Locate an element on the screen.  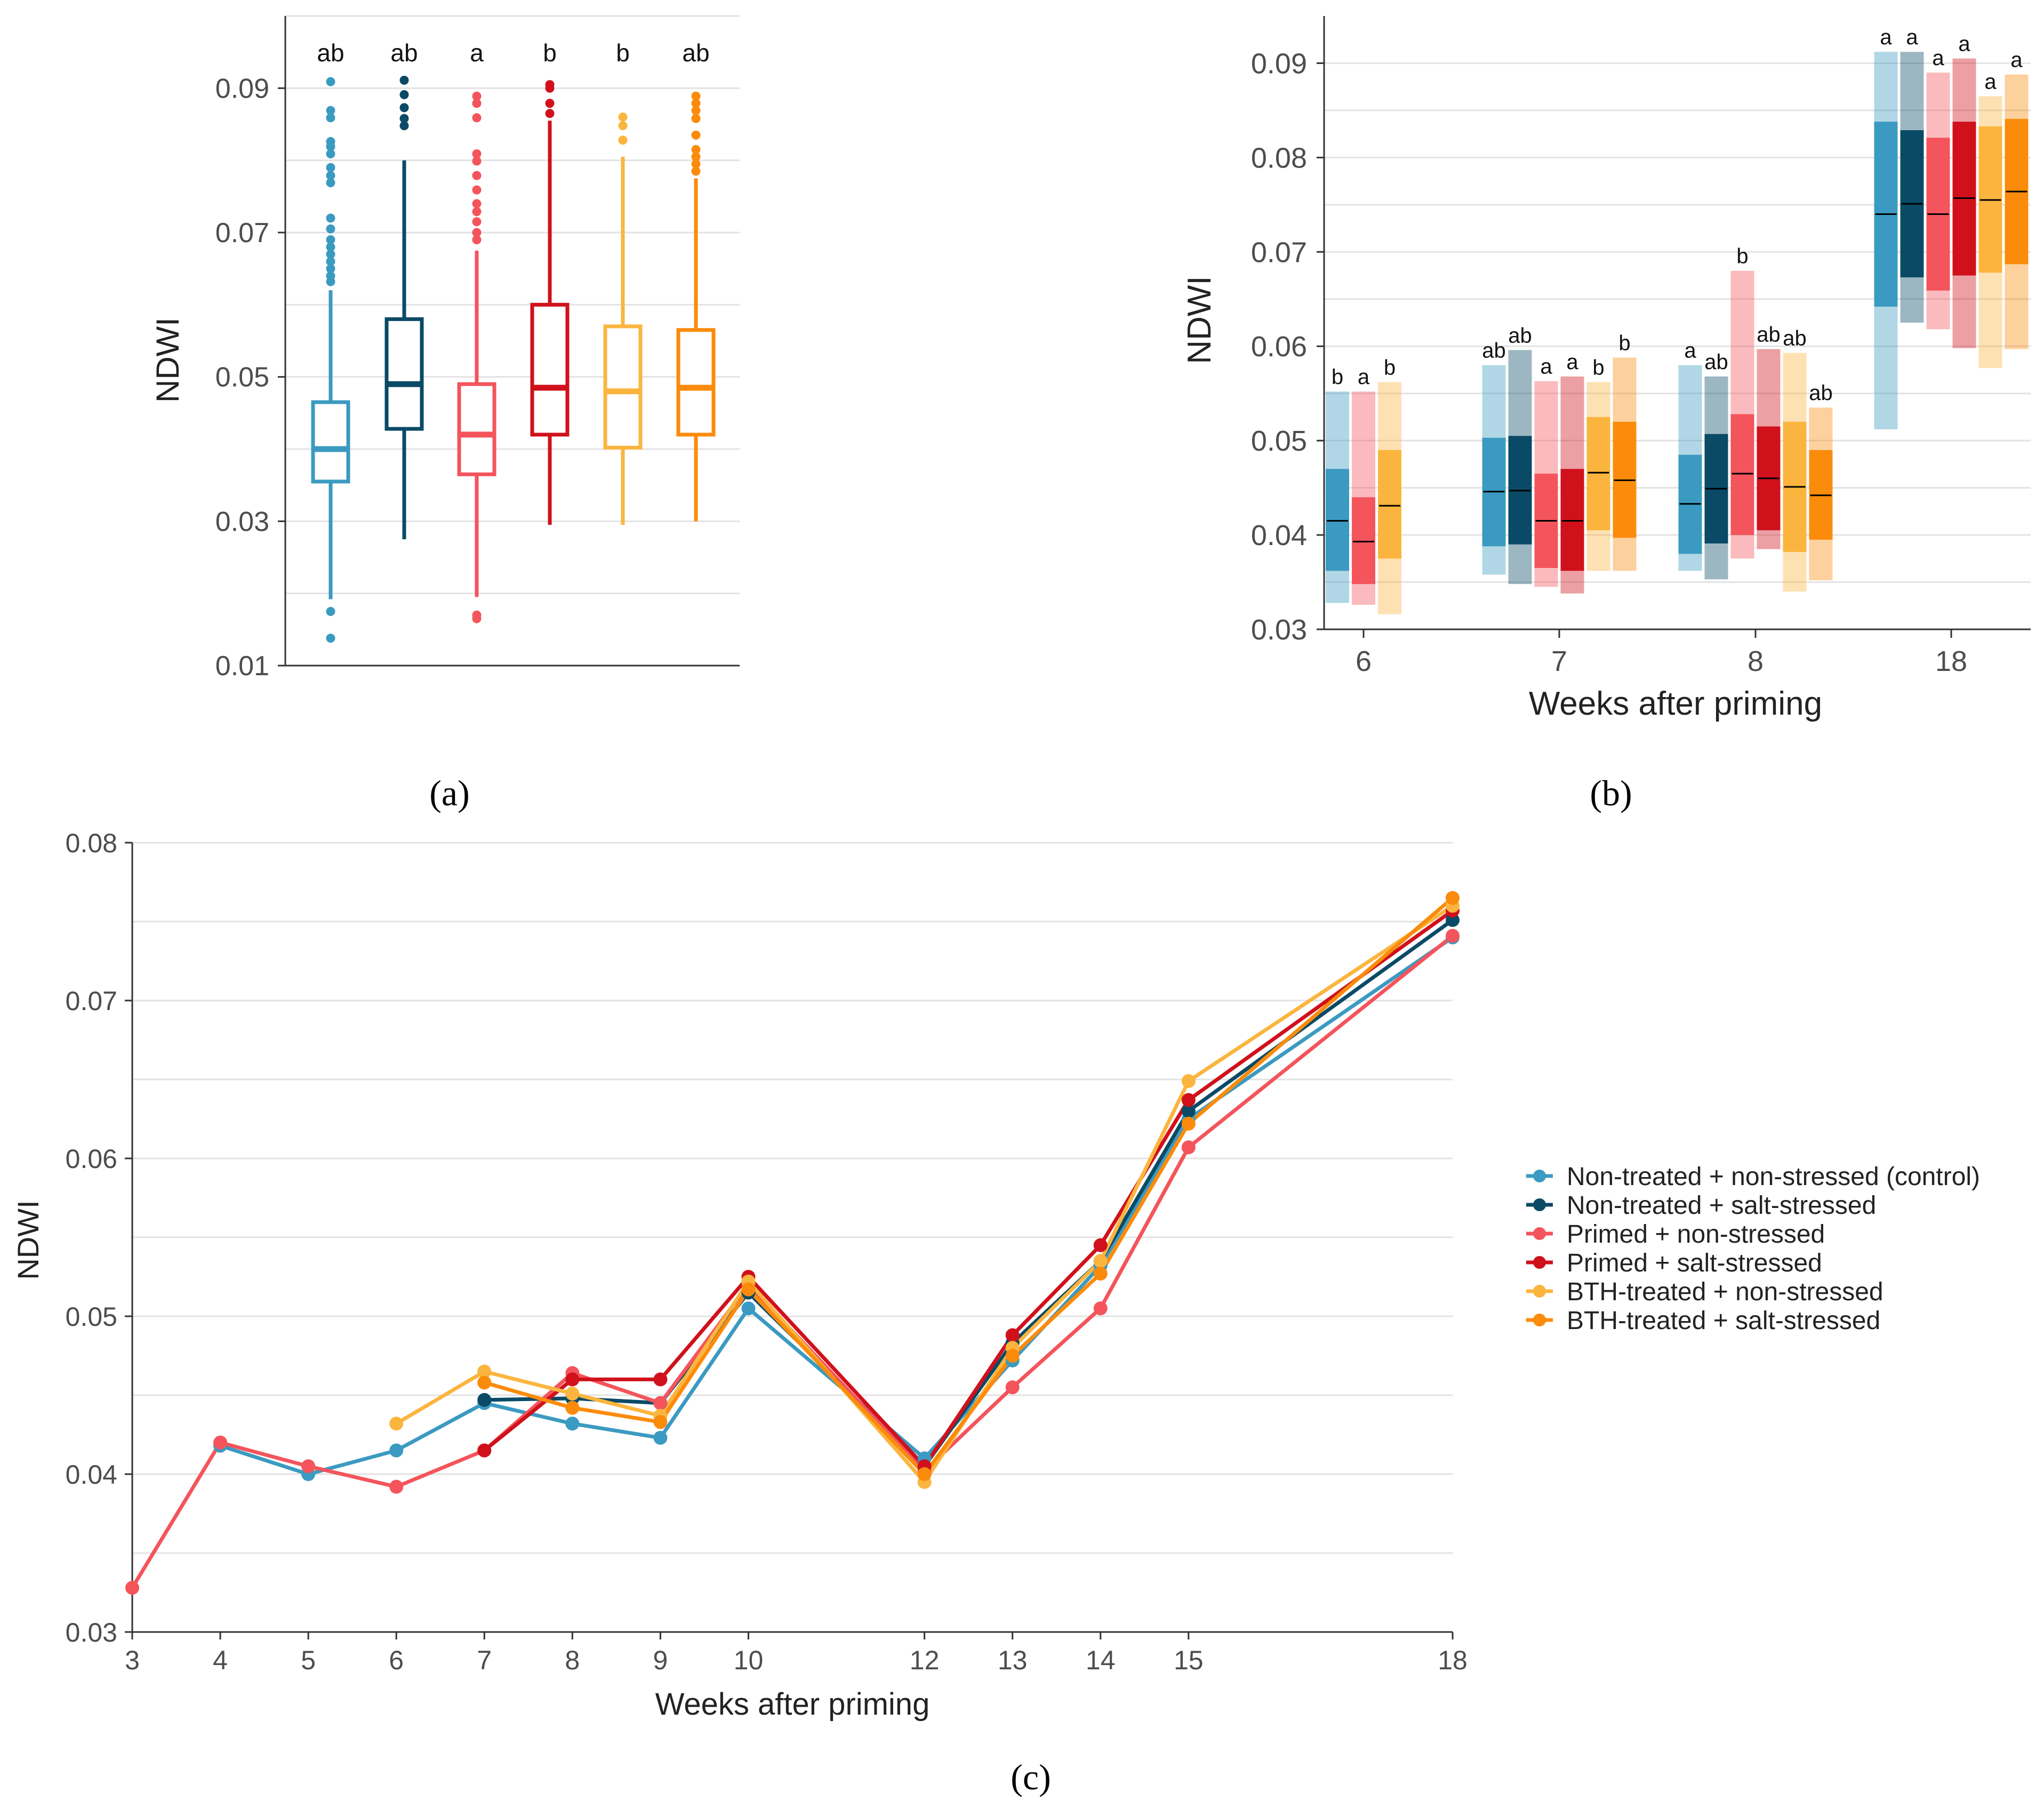
panel-c-x-tick-label: 4 is located at coordinates (220, 1660).